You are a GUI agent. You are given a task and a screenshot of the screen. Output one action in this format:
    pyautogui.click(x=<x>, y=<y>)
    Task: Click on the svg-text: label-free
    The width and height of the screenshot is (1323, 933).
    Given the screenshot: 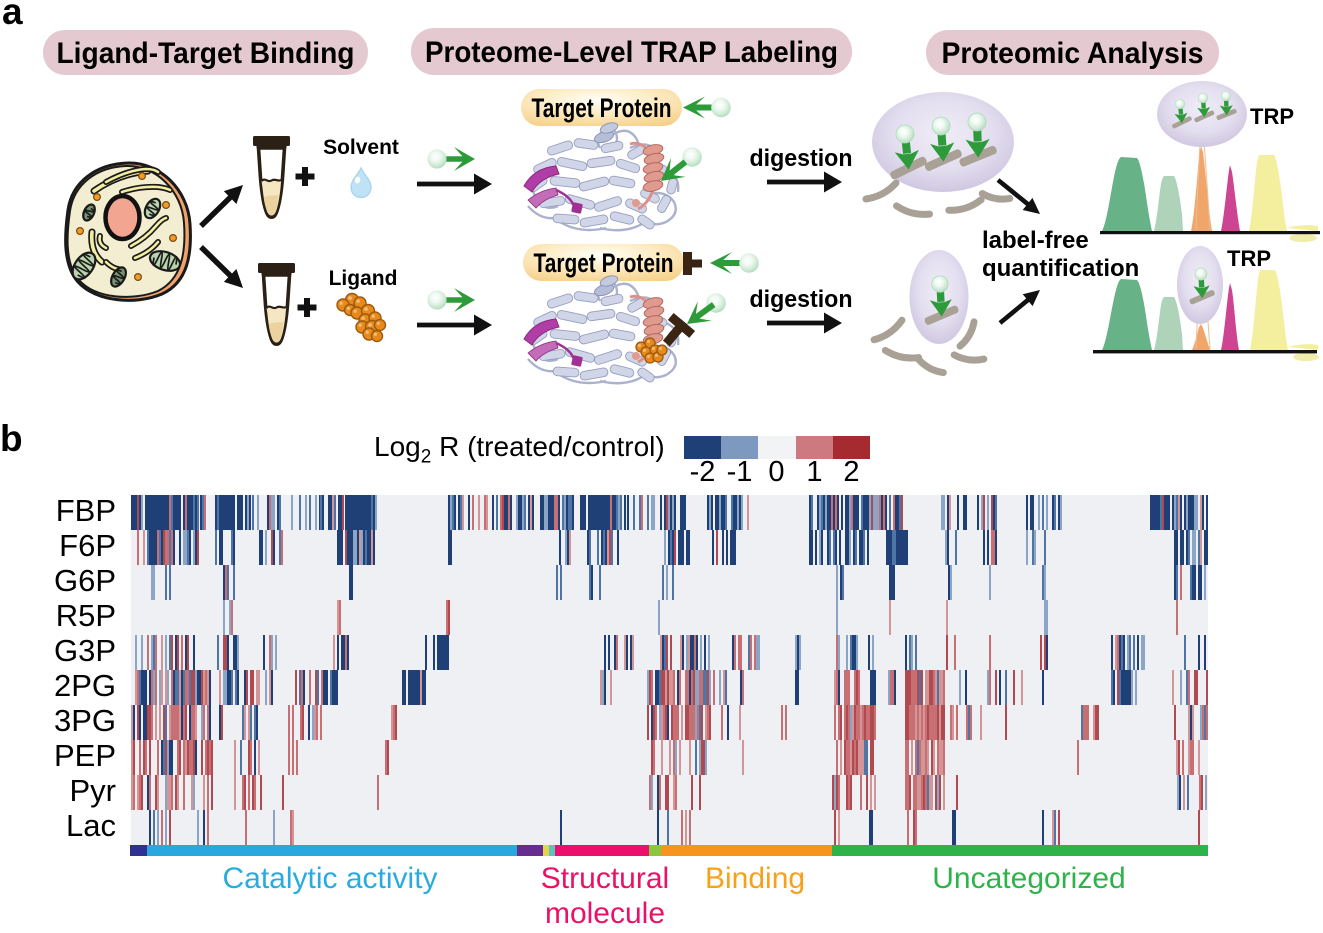 What is the action you would take?
    pyautogui.click(x=1035, y=240)
    